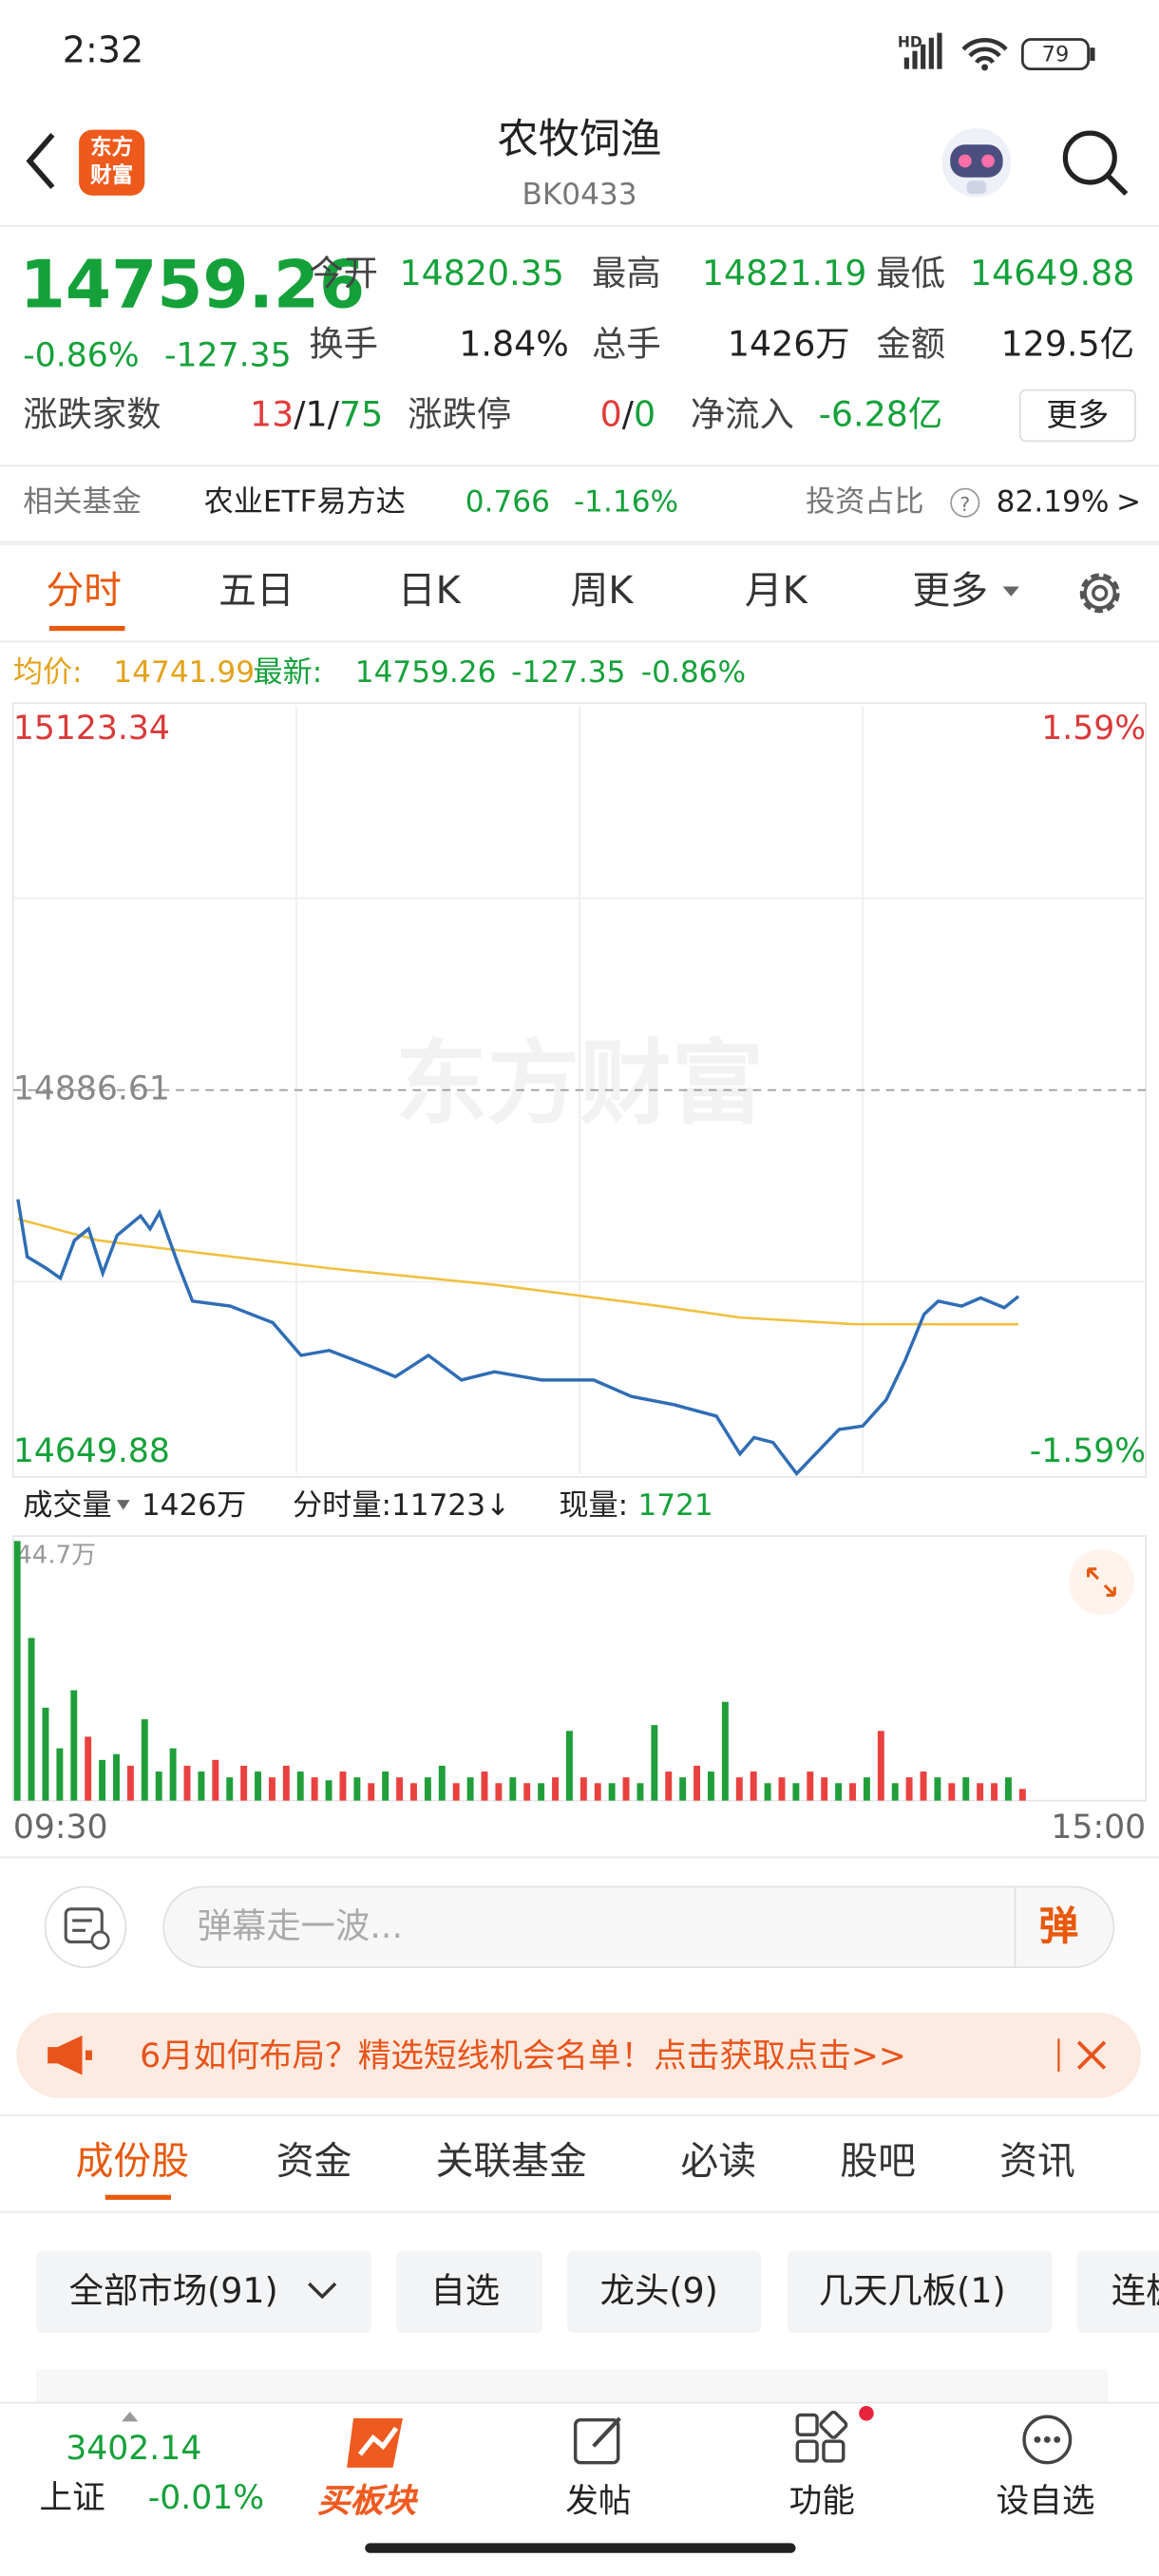 Image resolution: width=1159 pixels, height=2576 pixels. I want to click on back-button, so click(41, 161).